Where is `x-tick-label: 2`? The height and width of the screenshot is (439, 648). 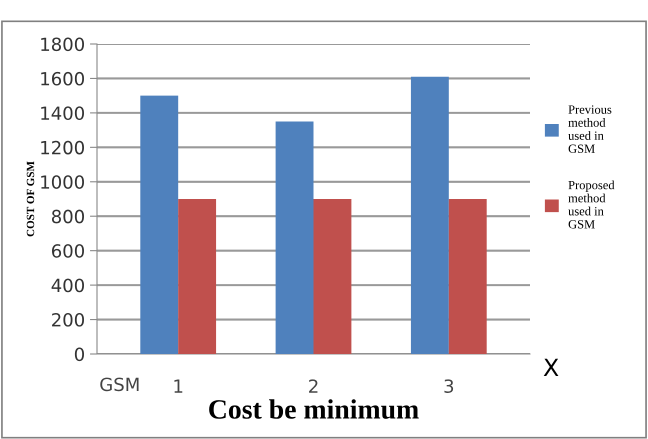
x-tick-label: 2 is located at coordinates (313, 386).